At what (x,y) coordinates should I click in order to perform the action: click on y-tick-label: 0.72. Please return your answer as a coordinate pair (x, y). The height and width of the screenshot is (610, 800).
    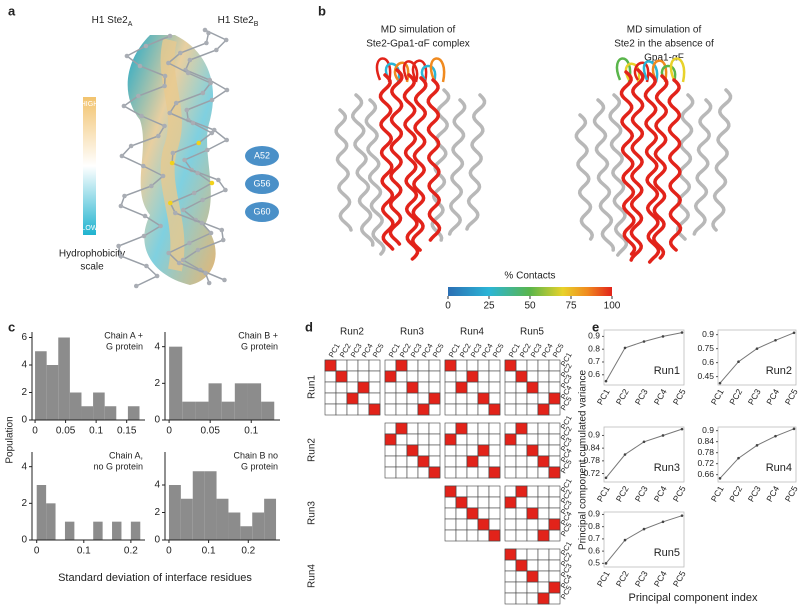
    Looking at the image, I should click on (591, 473).